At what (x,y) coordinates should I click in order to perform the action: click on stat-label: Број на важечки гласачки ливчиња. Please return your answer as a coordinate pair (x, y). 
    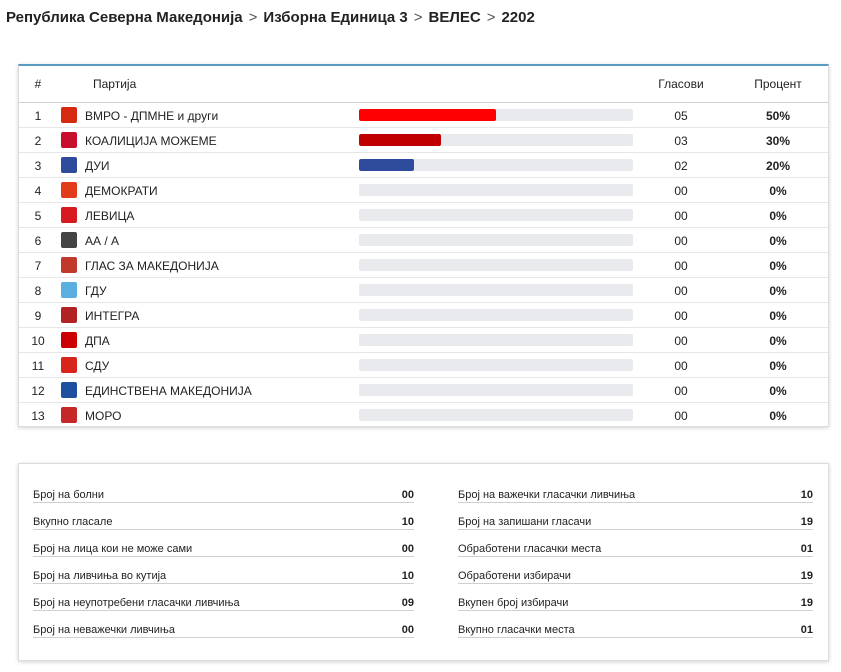
    Looking at the image, I should click on (547, 495).